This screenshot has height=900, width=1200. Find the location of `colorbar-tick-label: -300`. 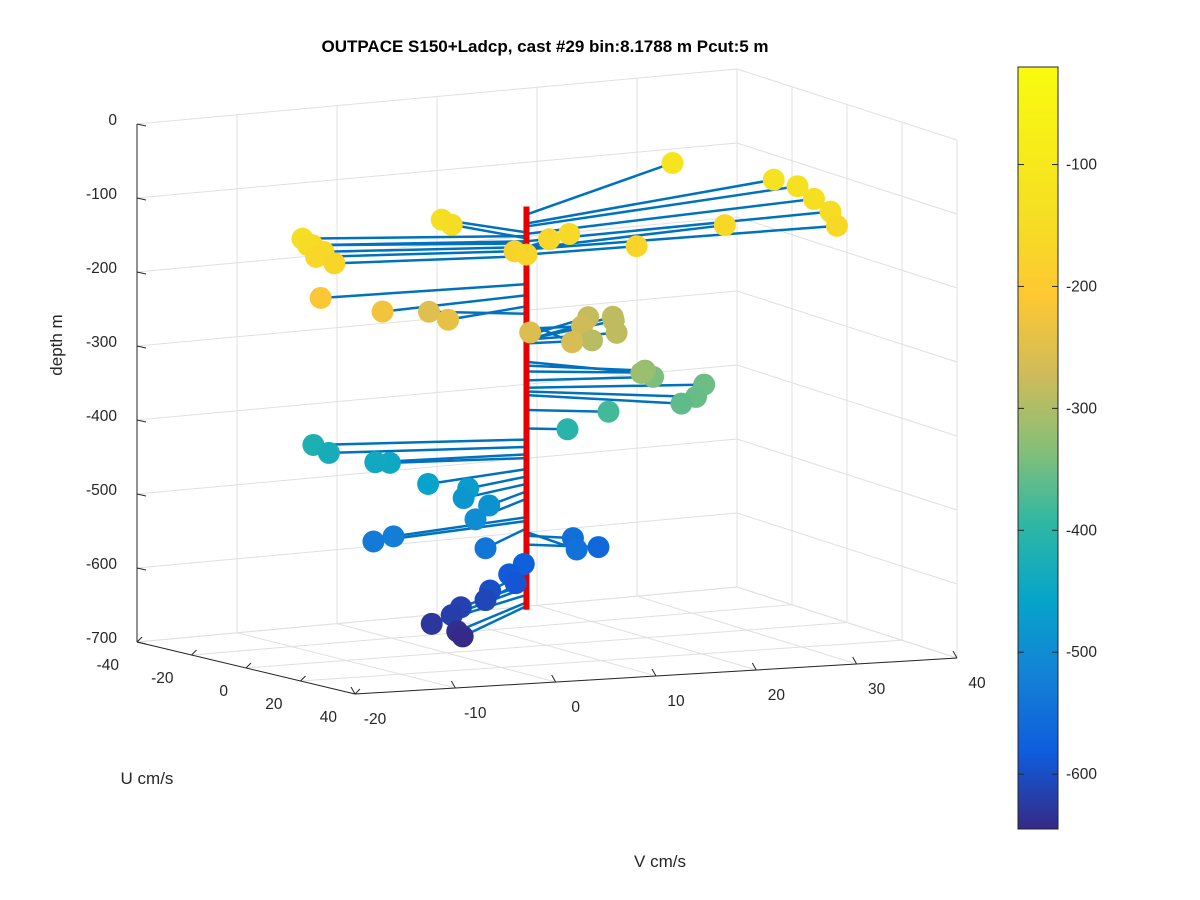

colorbar-tick-label: -300 is located at coordinates (1081, 408).